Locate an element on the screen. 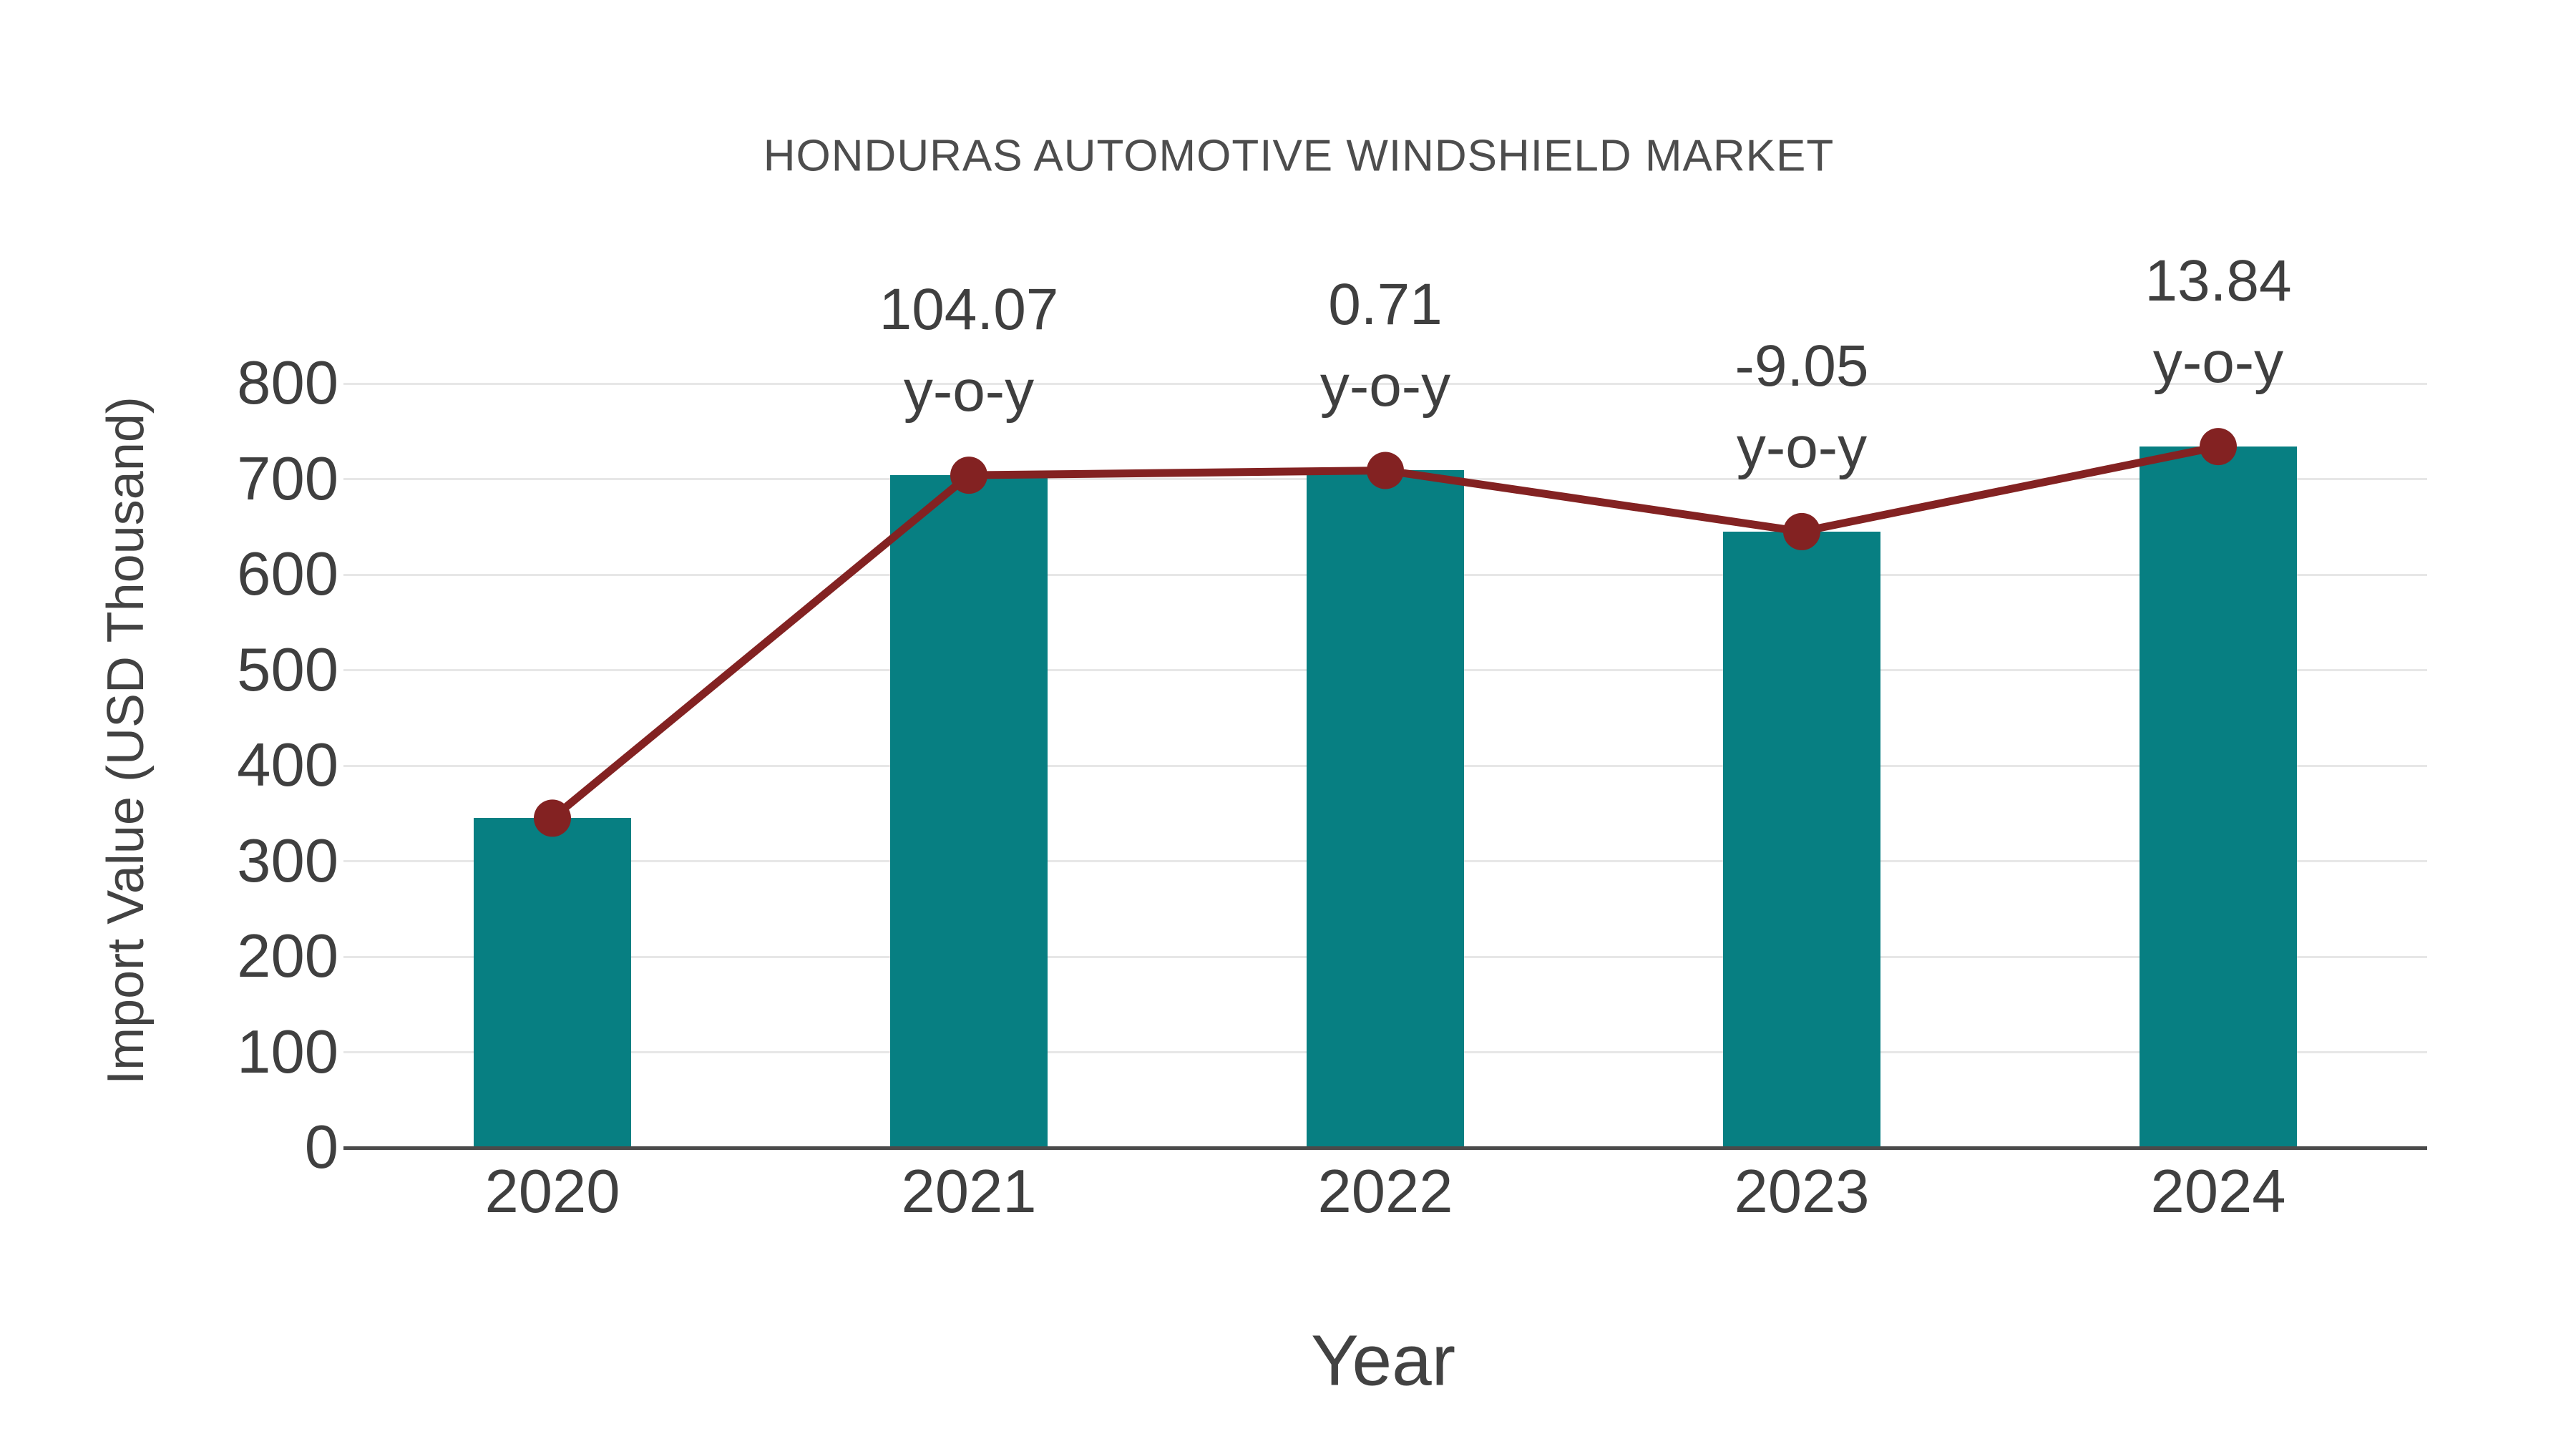  y-tick-label-300: 300 is located at coordinates (287, 860).